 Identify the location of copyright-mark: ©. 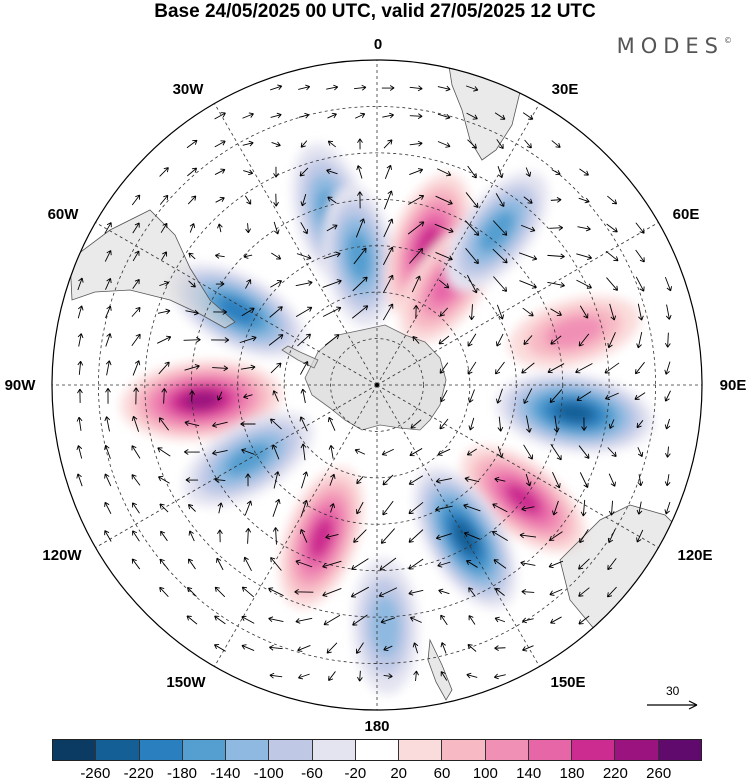
(728, 40).